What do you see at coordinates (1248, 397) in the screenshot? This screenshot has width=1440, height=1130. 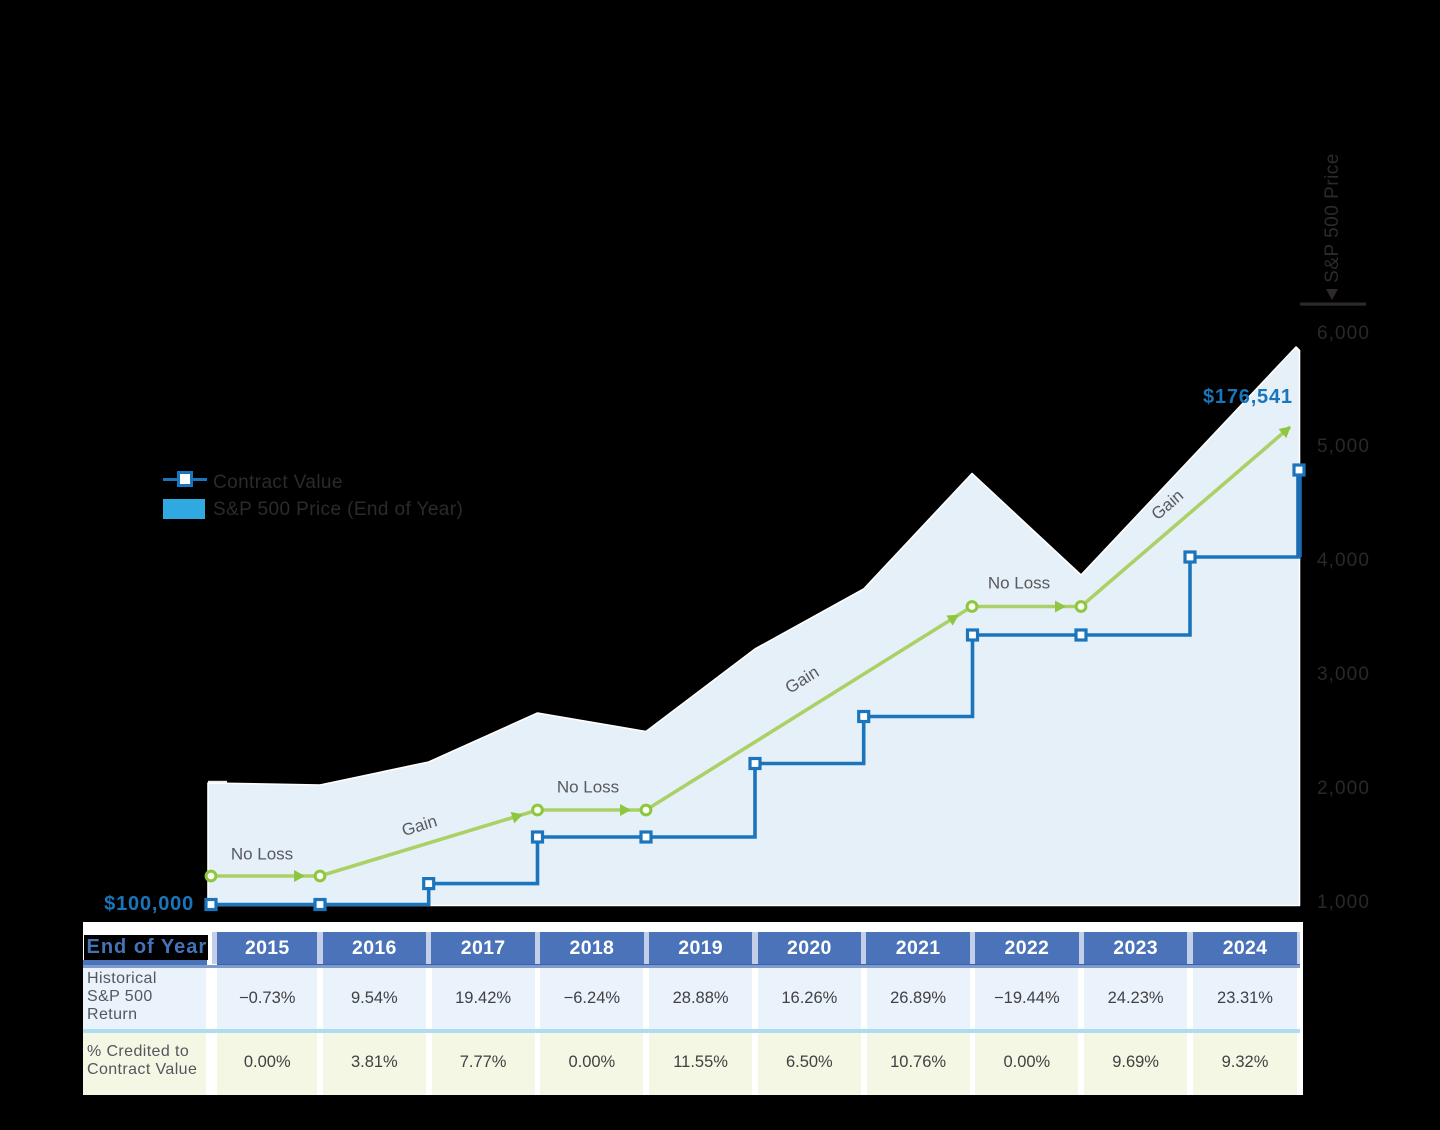 I see `svg-text: $176,541` at bounding box center [1248, 397].